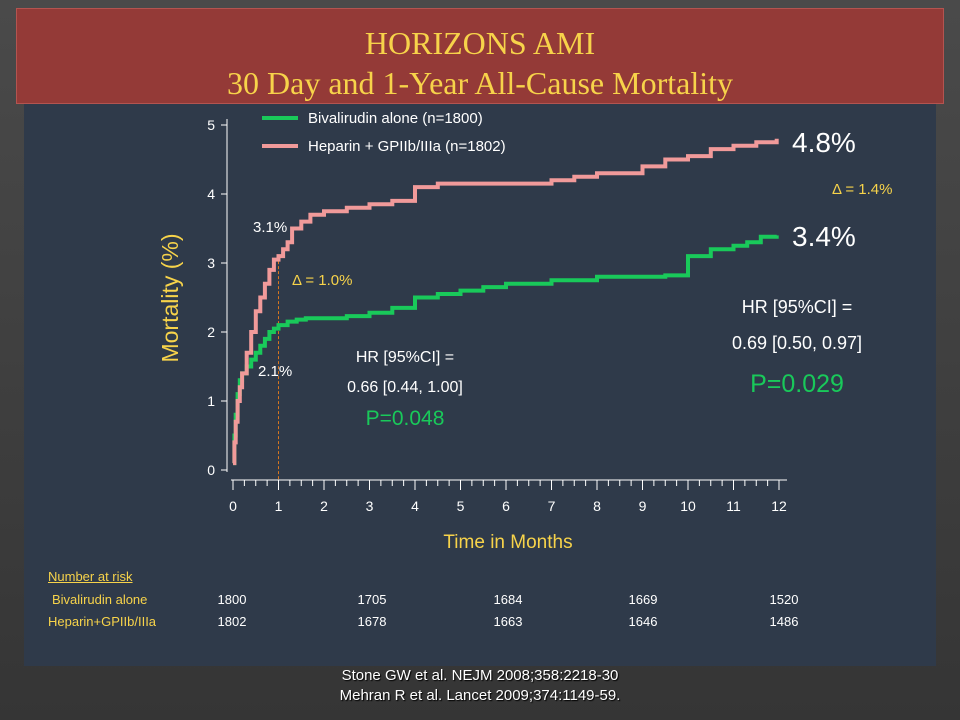 The height and width of the screenshot is (720, 960). Describe the element at coordinates (372, 599) in the screenshot. I see `risk-value: 1705` at that location.